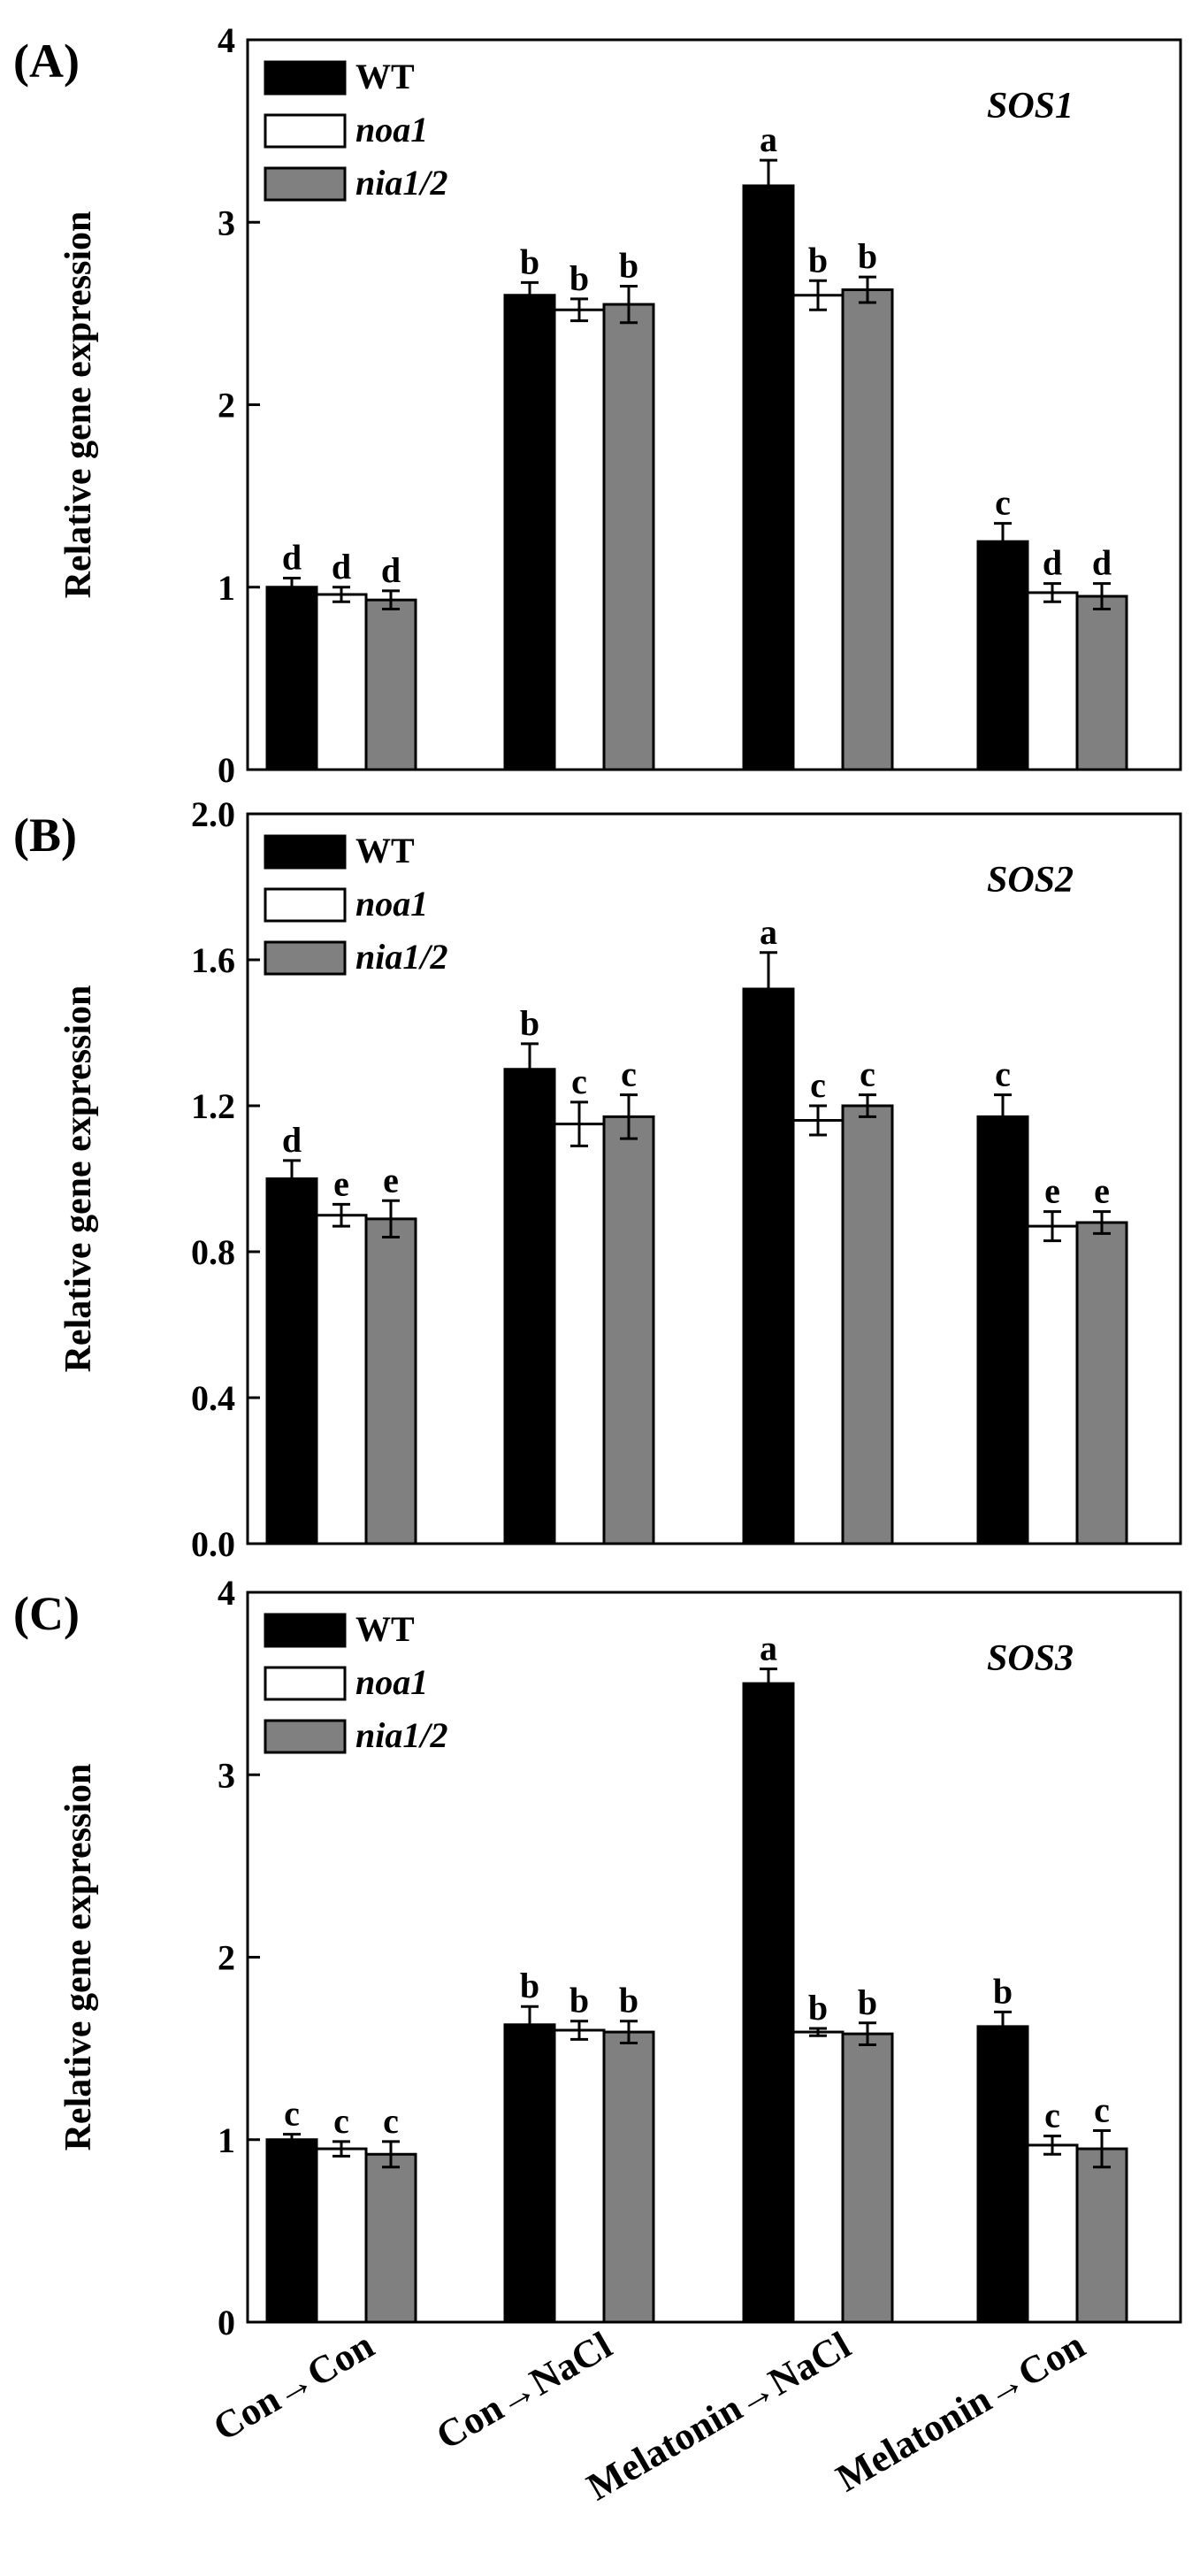 This screenshot has width=1200, height=2576. What do you see at coordinates (1030, 1658) in the screenshot?
I see `gene-title: SOS3` at bounding box center [1030, 1658].